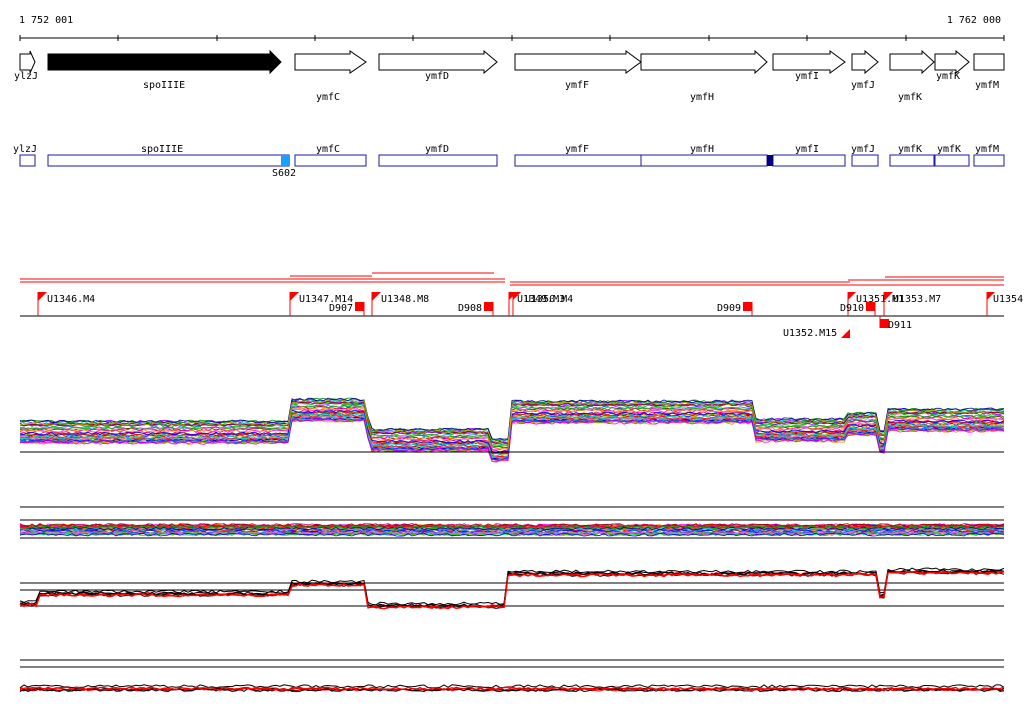 The height and width of the screenshot is (714, 1024). Describe the element at coordinates (863, 85) in the screenshot. I see `gene-label-ymfJ: ymfJ` at that location.